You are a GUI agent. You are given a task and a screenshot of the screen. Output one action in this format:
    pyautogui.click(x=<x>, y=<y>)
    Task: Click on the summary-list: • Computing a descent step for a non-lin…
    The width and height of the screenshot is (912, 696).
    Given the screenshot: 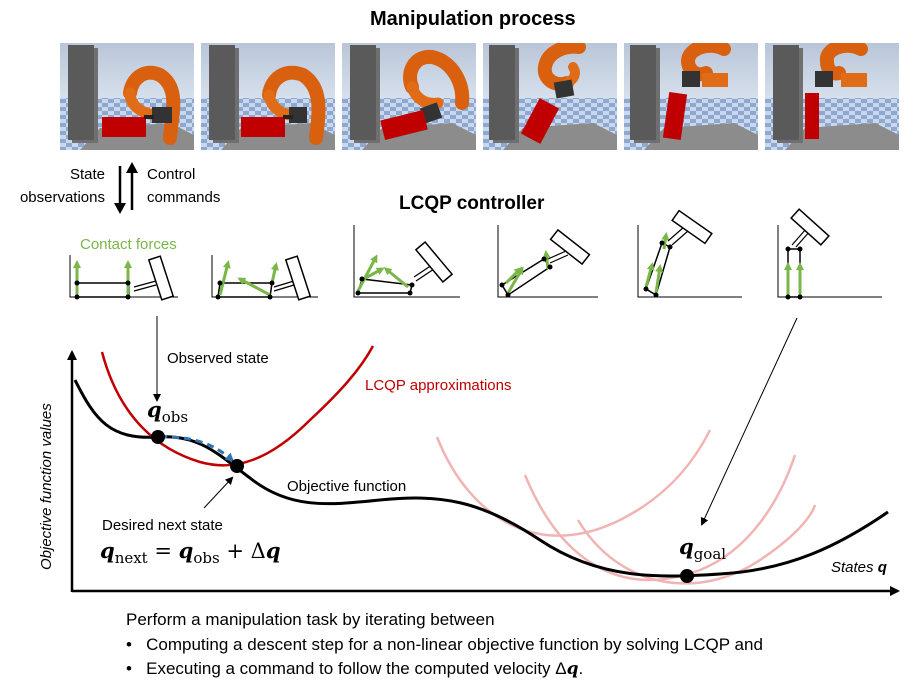 What is the action you would take?
    pyautogui.click(x=444, y=657)
    